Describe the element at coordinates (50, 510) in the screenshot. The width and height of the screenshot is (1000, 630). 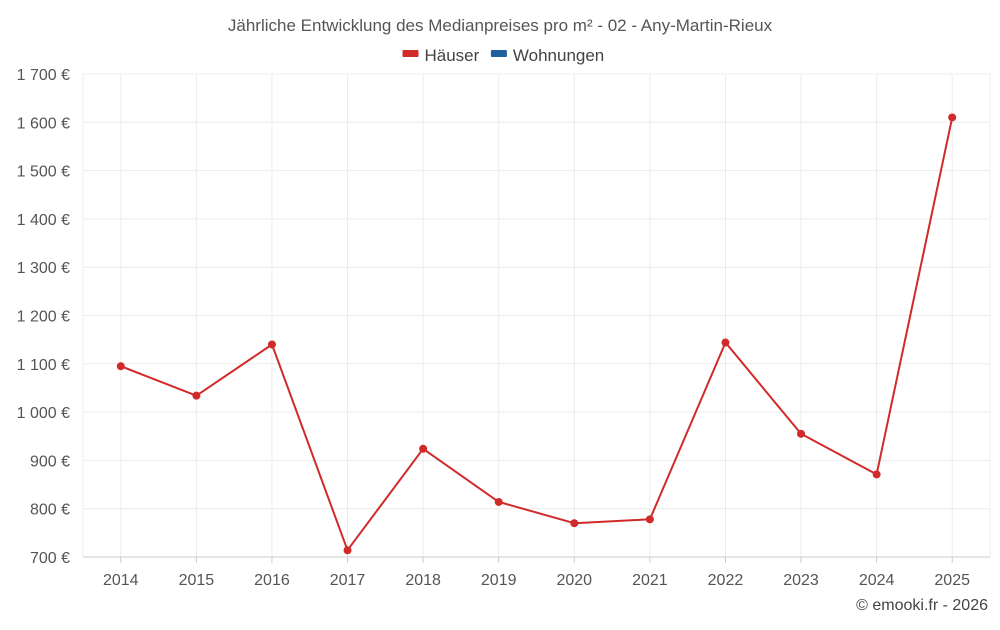
I see `y-tick-label: 800 €` at that location.